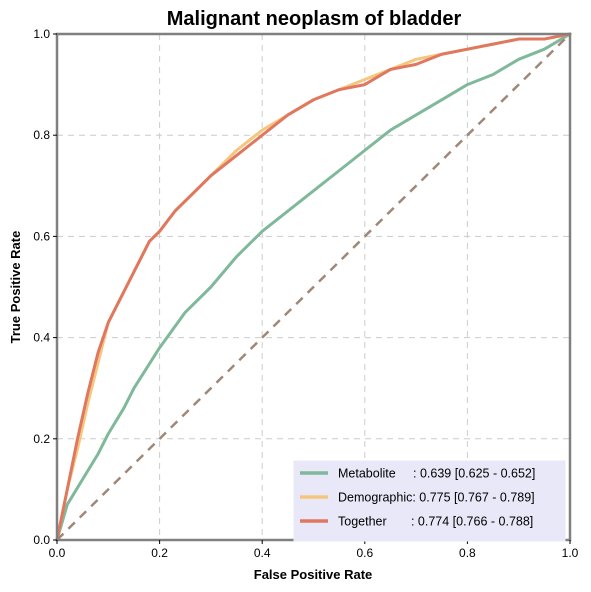 The image size is (591, 592). What do you see at coordinates (314, 19) in the screenshot?
I see `chart-title: Malignant neoplasm of bladder` at bounding box center [314, 19].